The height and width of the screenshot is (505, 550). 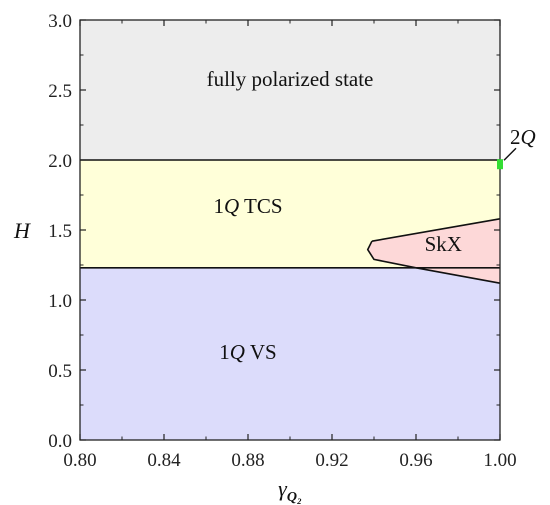 I want to click on x-tick-label: 1.00, so click(x=499, y=460).